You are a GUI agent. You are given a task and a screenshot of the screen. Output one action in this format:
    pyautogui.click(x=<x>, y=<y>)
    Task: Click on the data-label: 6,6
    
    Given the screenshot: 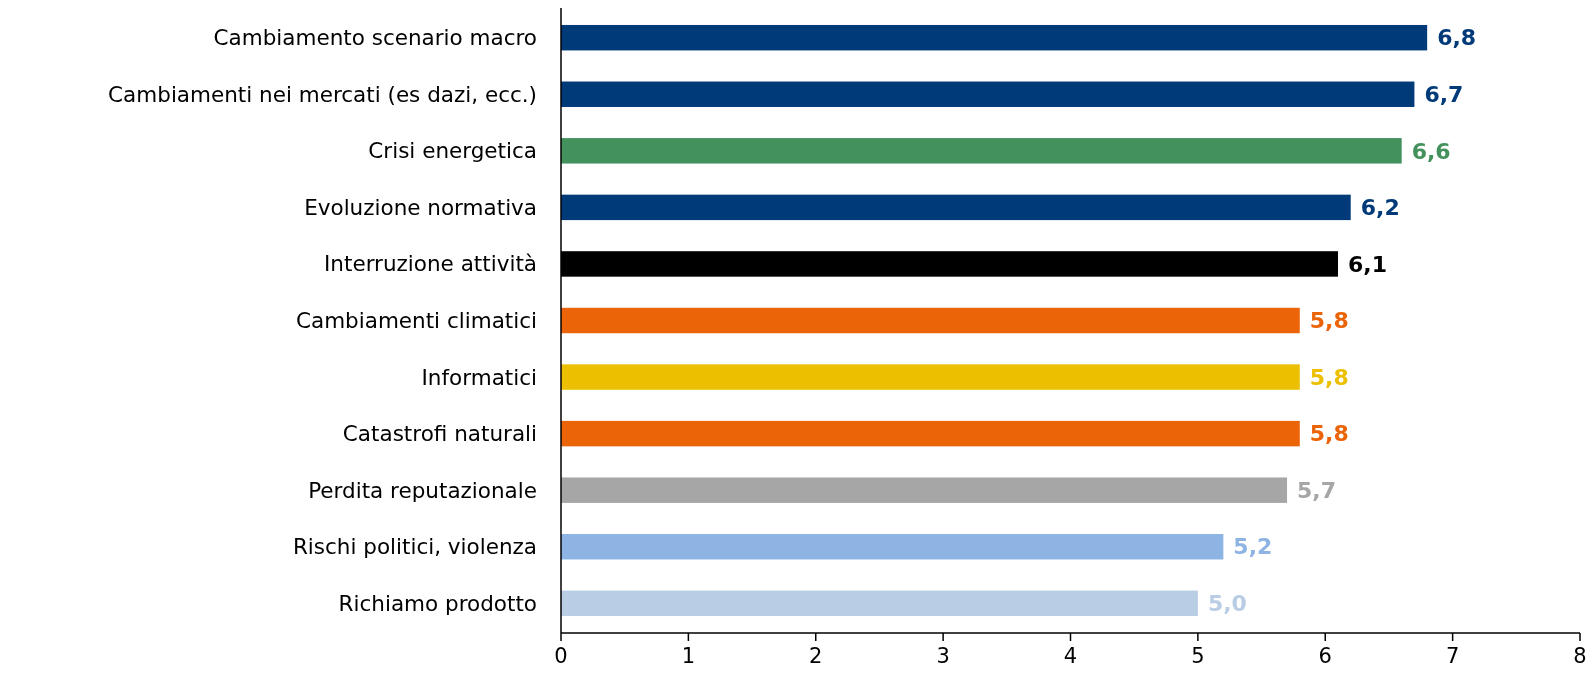 What is the action you would take?
    pyautogui.click(x=1431, y=151)
    